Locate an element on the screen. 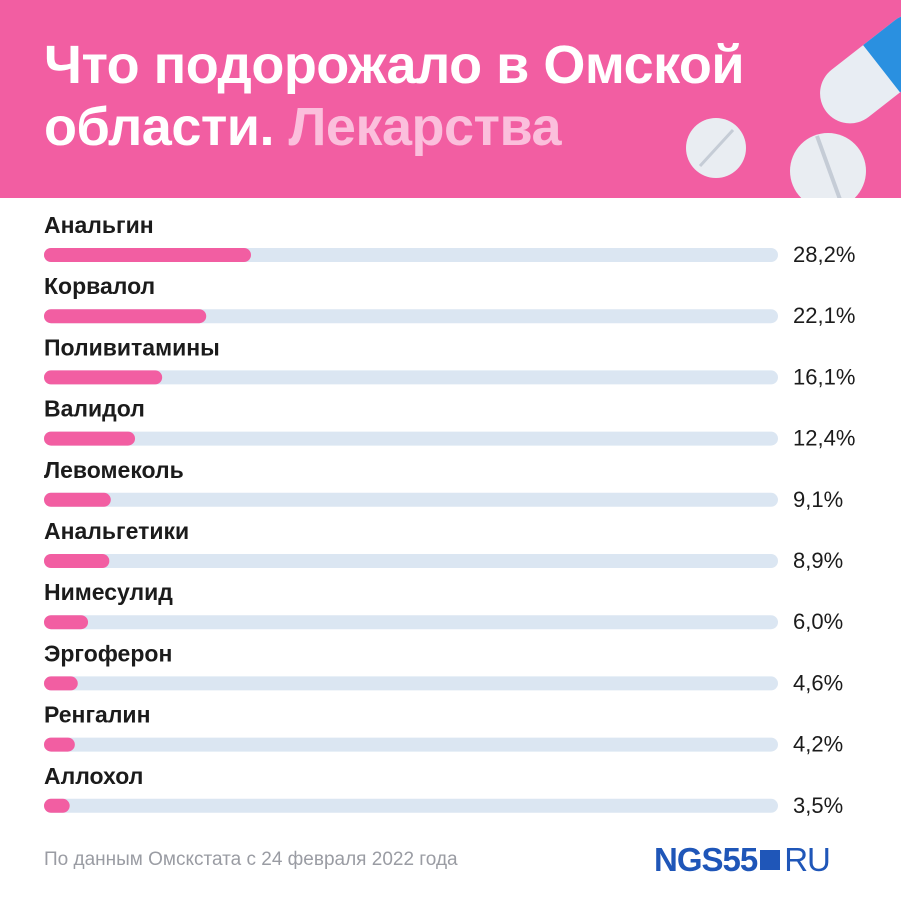 The width and height of the screenshot is (901, 900). bar-row: Эргоферон 4,6% is located at coordinates (443, 667).